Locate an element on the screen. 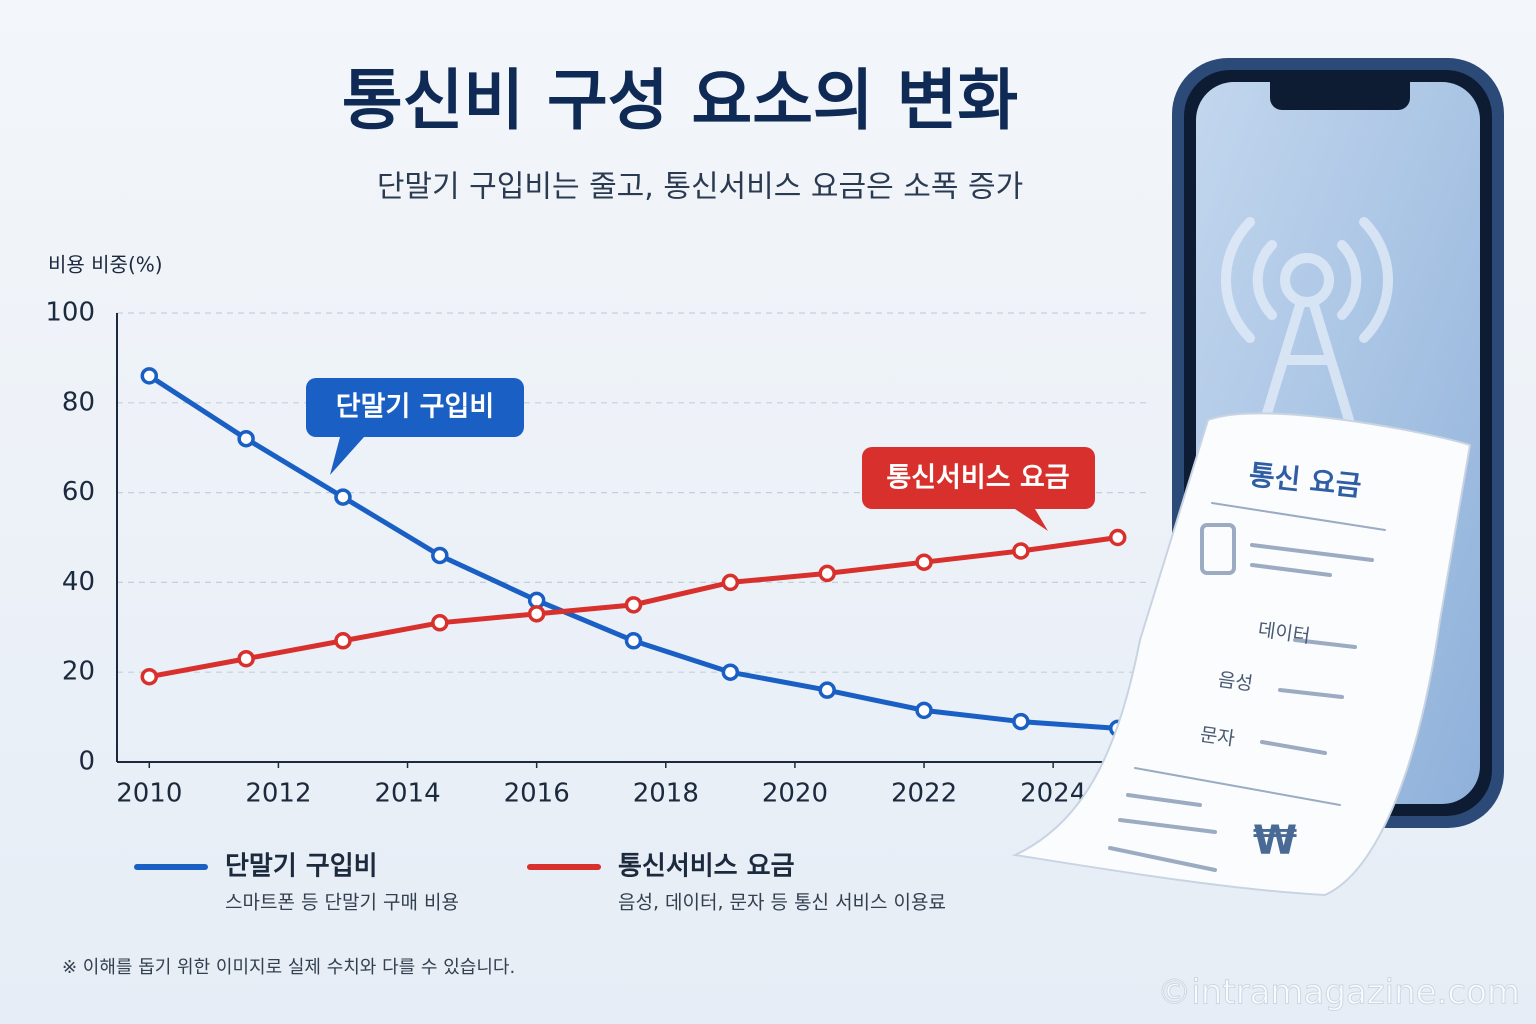 The height and width of the screenshot is (1024, 1536). x-tick-label: 2020 is located at coordinates (795, 794).